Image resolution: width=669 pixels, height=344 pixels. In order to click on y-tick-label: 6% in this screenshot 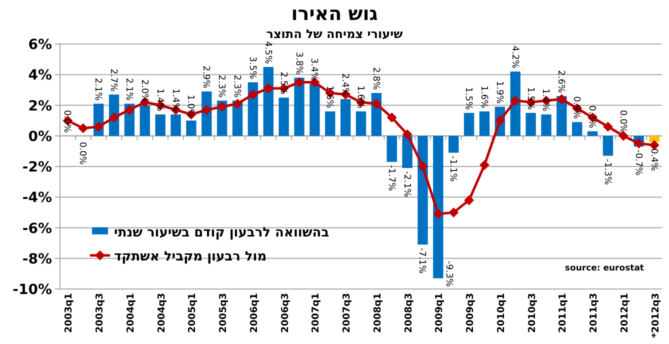, I will do `click(40, 45)`.